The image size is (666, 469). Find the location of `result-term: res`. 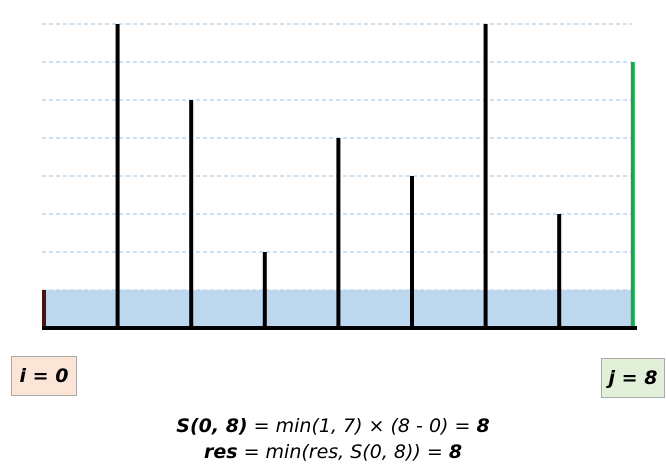

result-term: res is located at coordinates (220, 452).